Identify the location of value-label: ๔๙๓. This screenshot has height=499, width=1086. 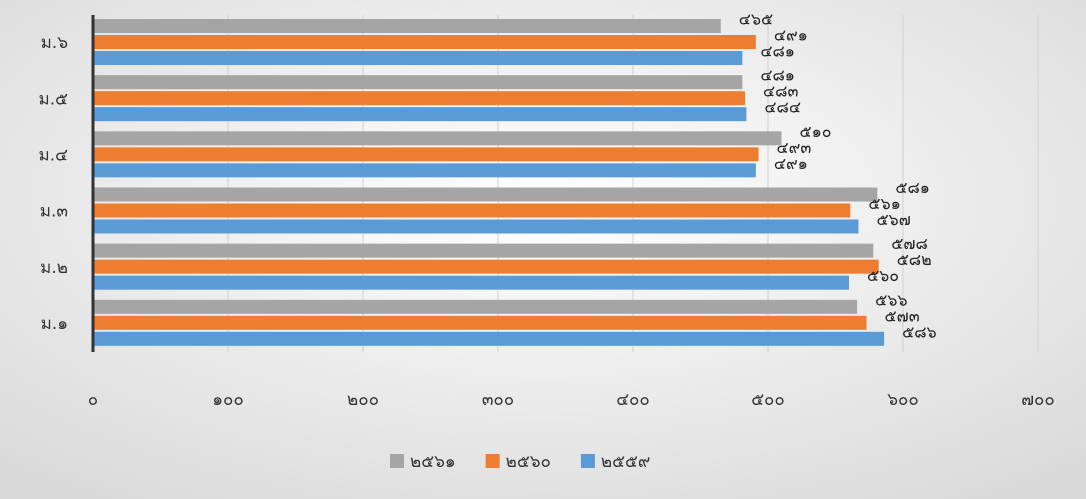
(794, 147).